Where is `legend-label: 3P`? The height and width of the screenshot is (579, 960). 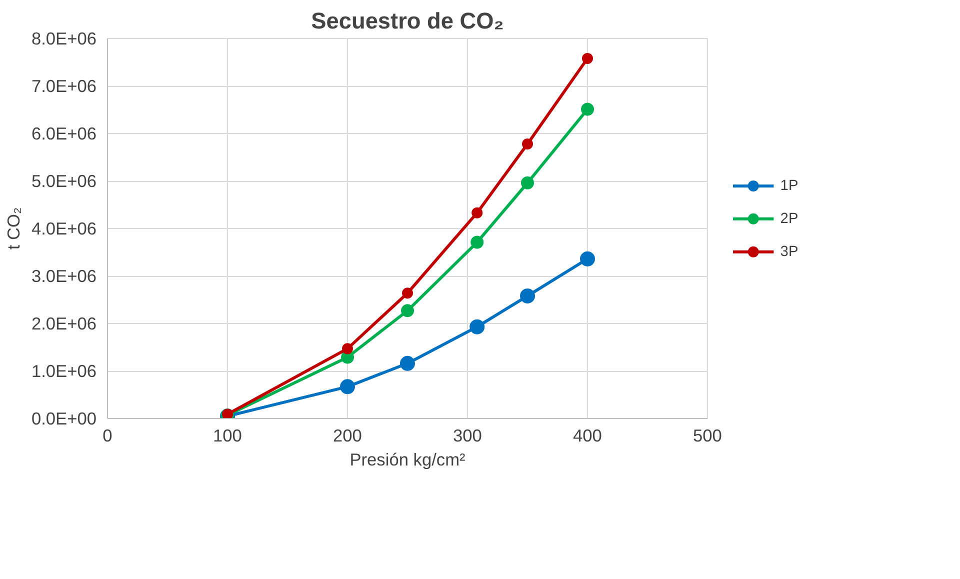
legend-label: 3P is located at coordinates (789, 252).